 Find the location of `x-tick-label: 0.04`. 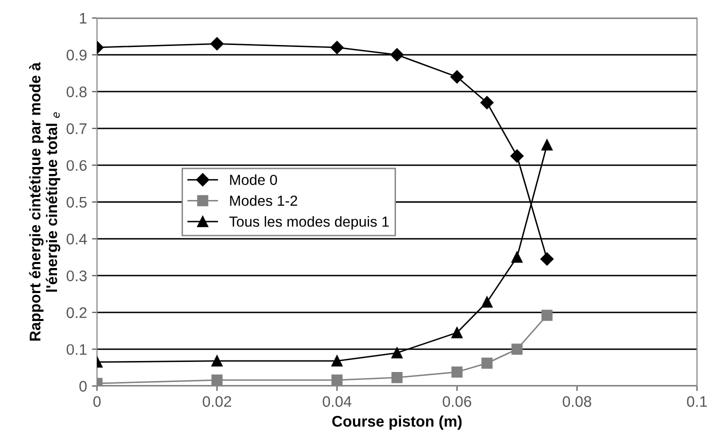

x-tick-label: 0.04 is located at coordinates (337, 401).